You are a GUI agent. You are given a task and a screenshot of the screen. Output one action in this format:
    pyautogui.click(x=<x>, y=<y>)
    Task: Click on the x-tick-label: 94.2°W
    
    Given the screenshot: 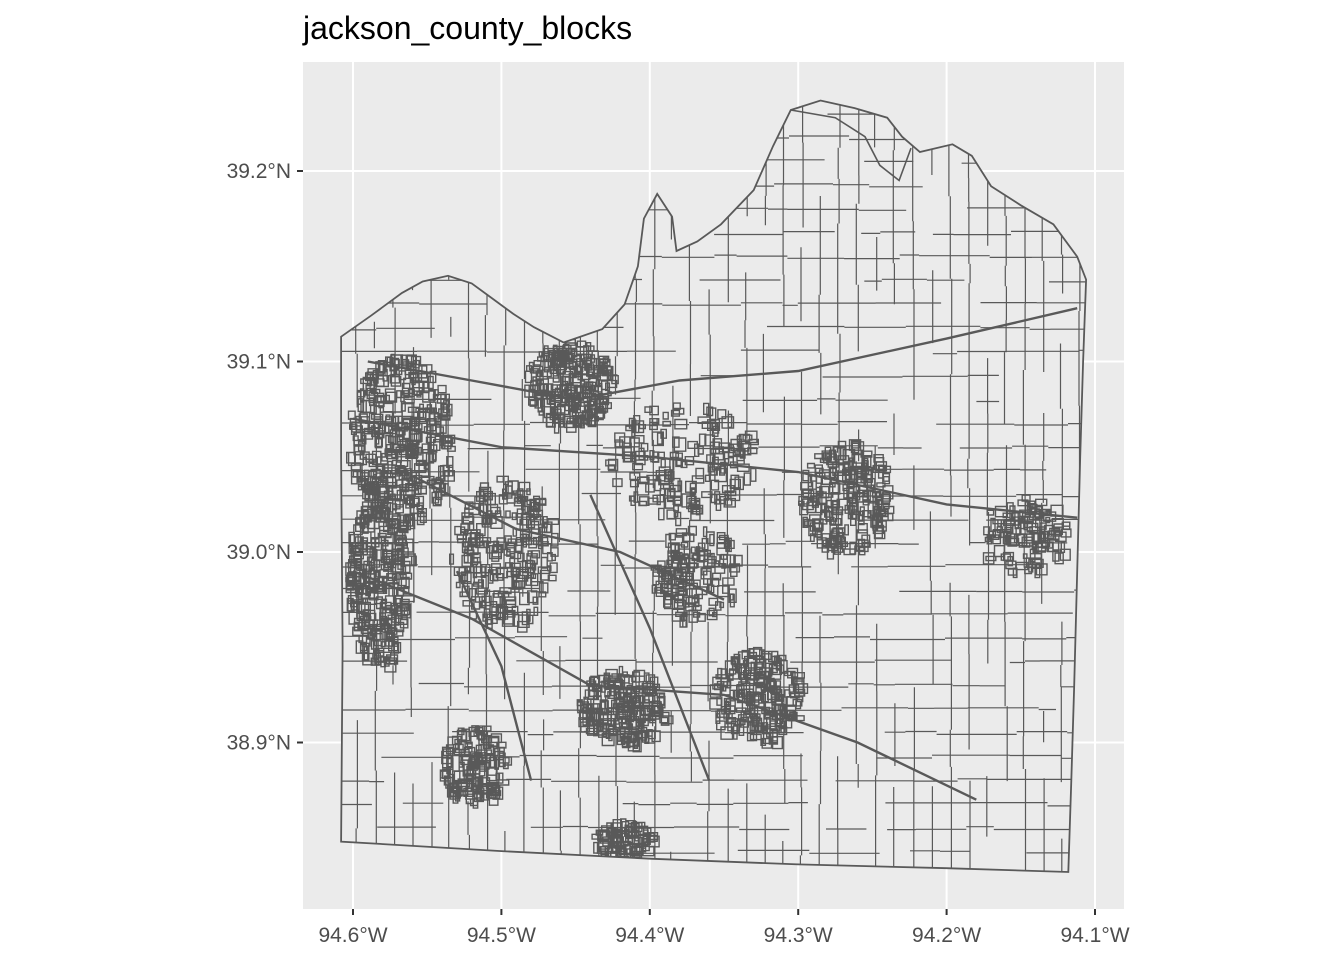 What is the action you would take?
    pyautogui.click(x=946, y=935)
    